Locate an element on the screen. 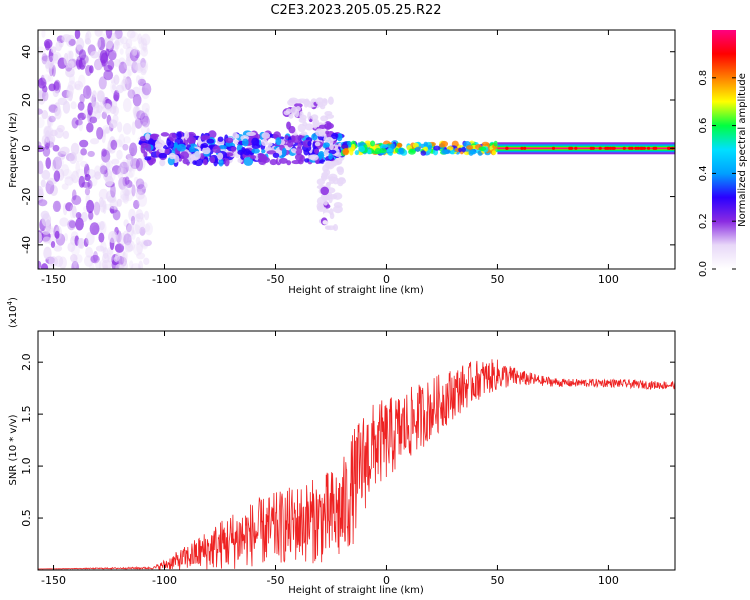 Image resolution: width=750 pixels, height=600 pixels. snr-scale-label: (x104) is located at coordinates (12, 312).